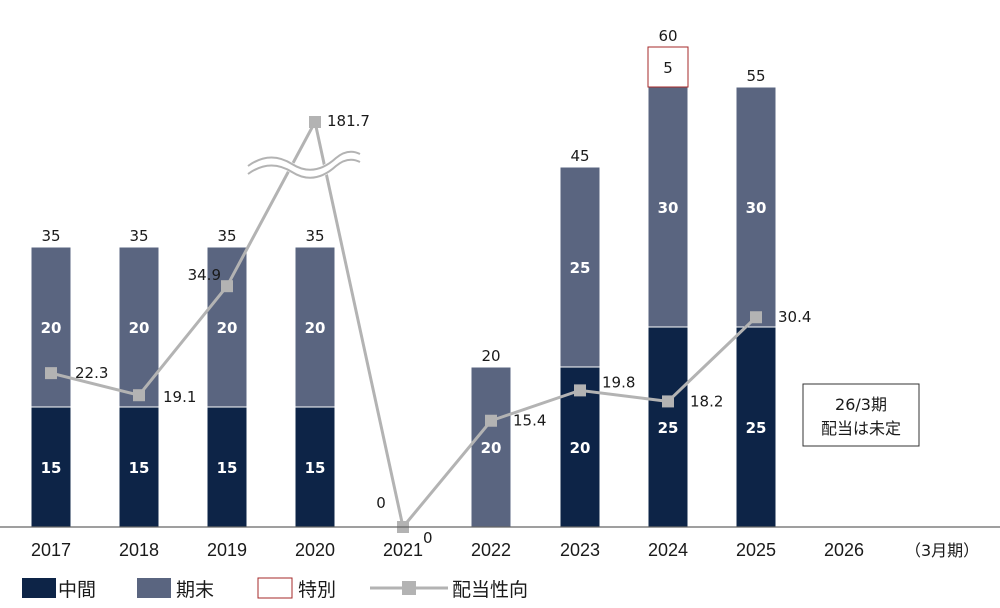 Image resolution: width=1000 pixels, height=608 pixels. I want to click on payout-marker-2022, so click(491, 420).